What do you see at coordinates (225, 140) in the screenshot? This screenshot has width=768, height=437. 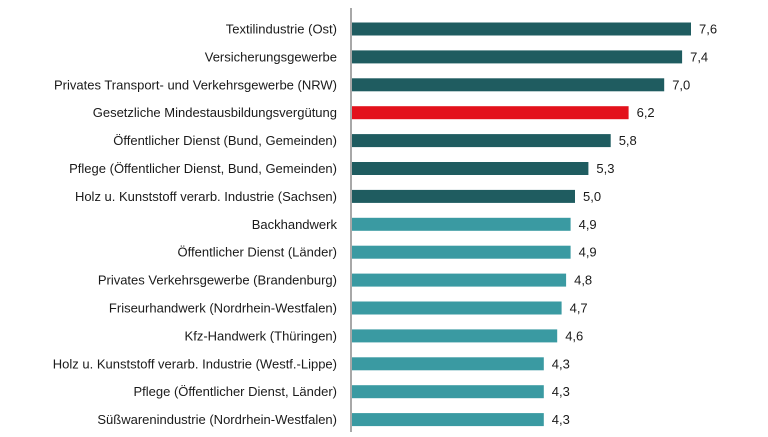 I see `category-label: Öffentlicher Dienst (Bund, Gemeinden)` at bounding box center [225, 140].